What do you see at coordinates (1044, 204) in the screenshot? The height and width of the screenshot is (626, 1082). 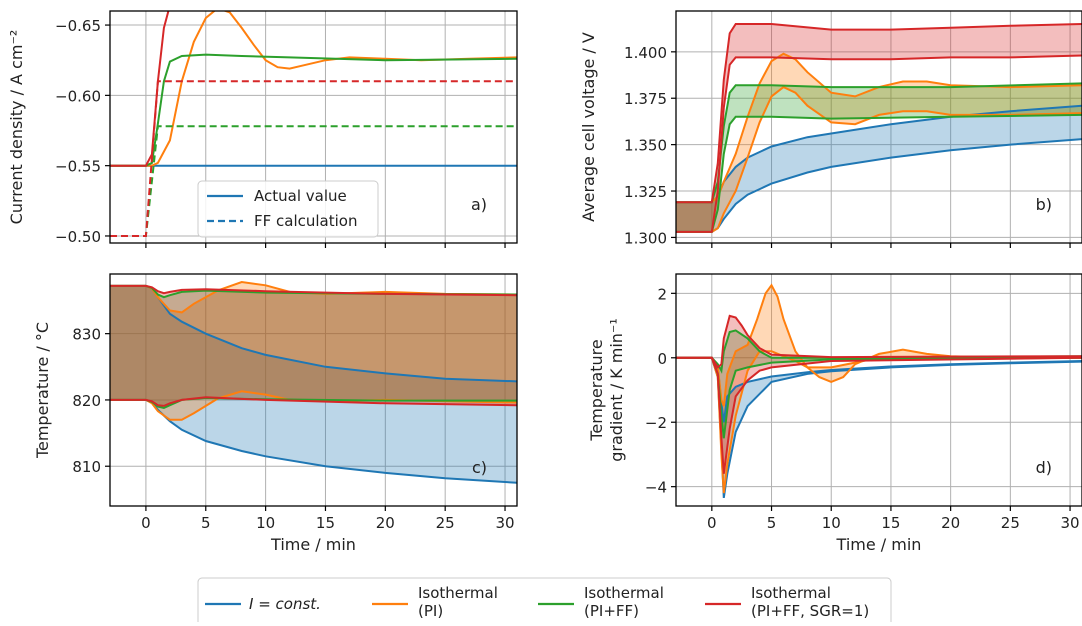 I see `panel-label: b)` at bounding box center [1044, 204].